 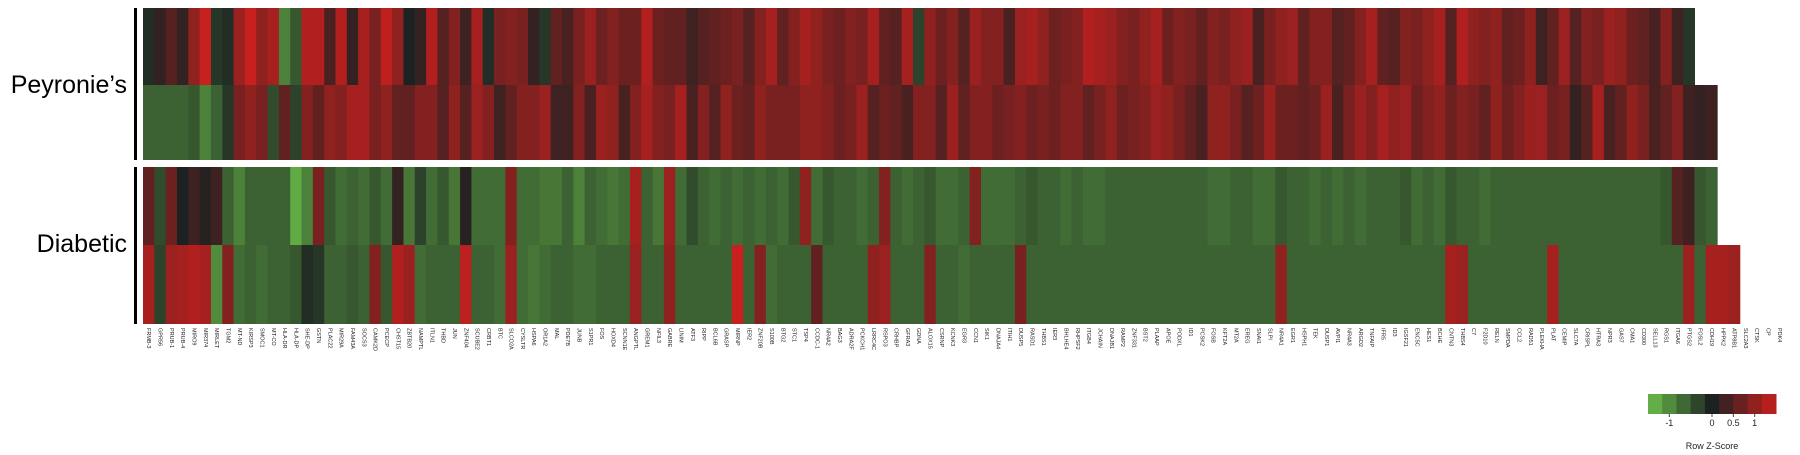 What do you see at coordinates (363, 337) in the screenshot?
I see `gene-label: SOCS3` at bounding box center [363, 337].